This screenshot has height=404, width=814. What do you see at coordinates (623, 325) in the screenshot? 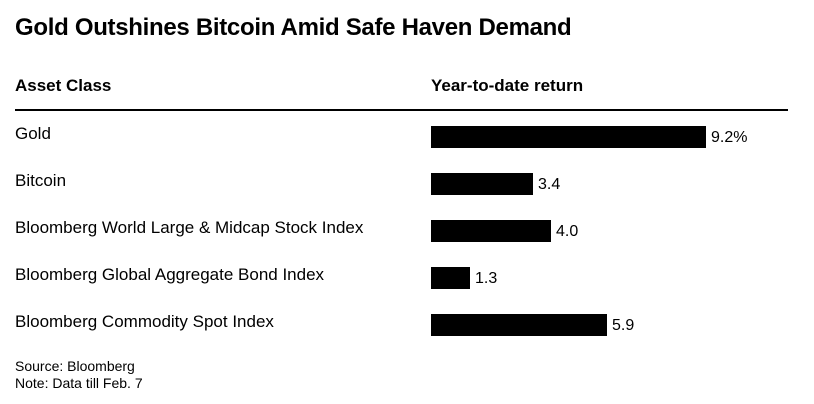
I see `value-label: 5.9` at bounding box center [623, 325].